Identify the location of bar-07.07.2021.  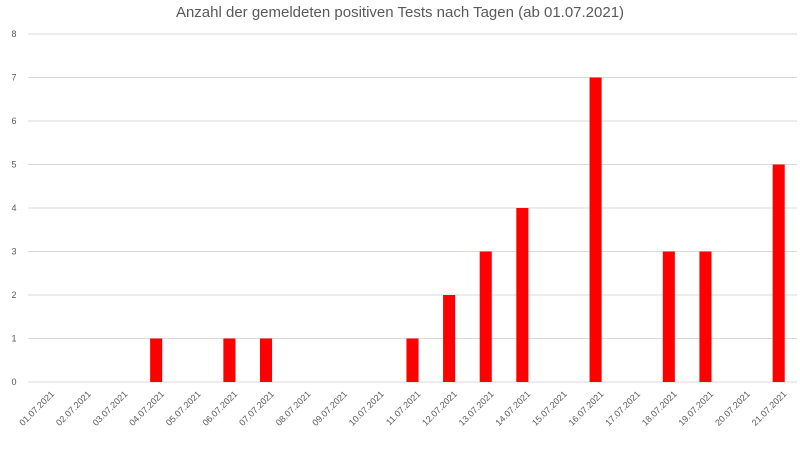
(266, 360).